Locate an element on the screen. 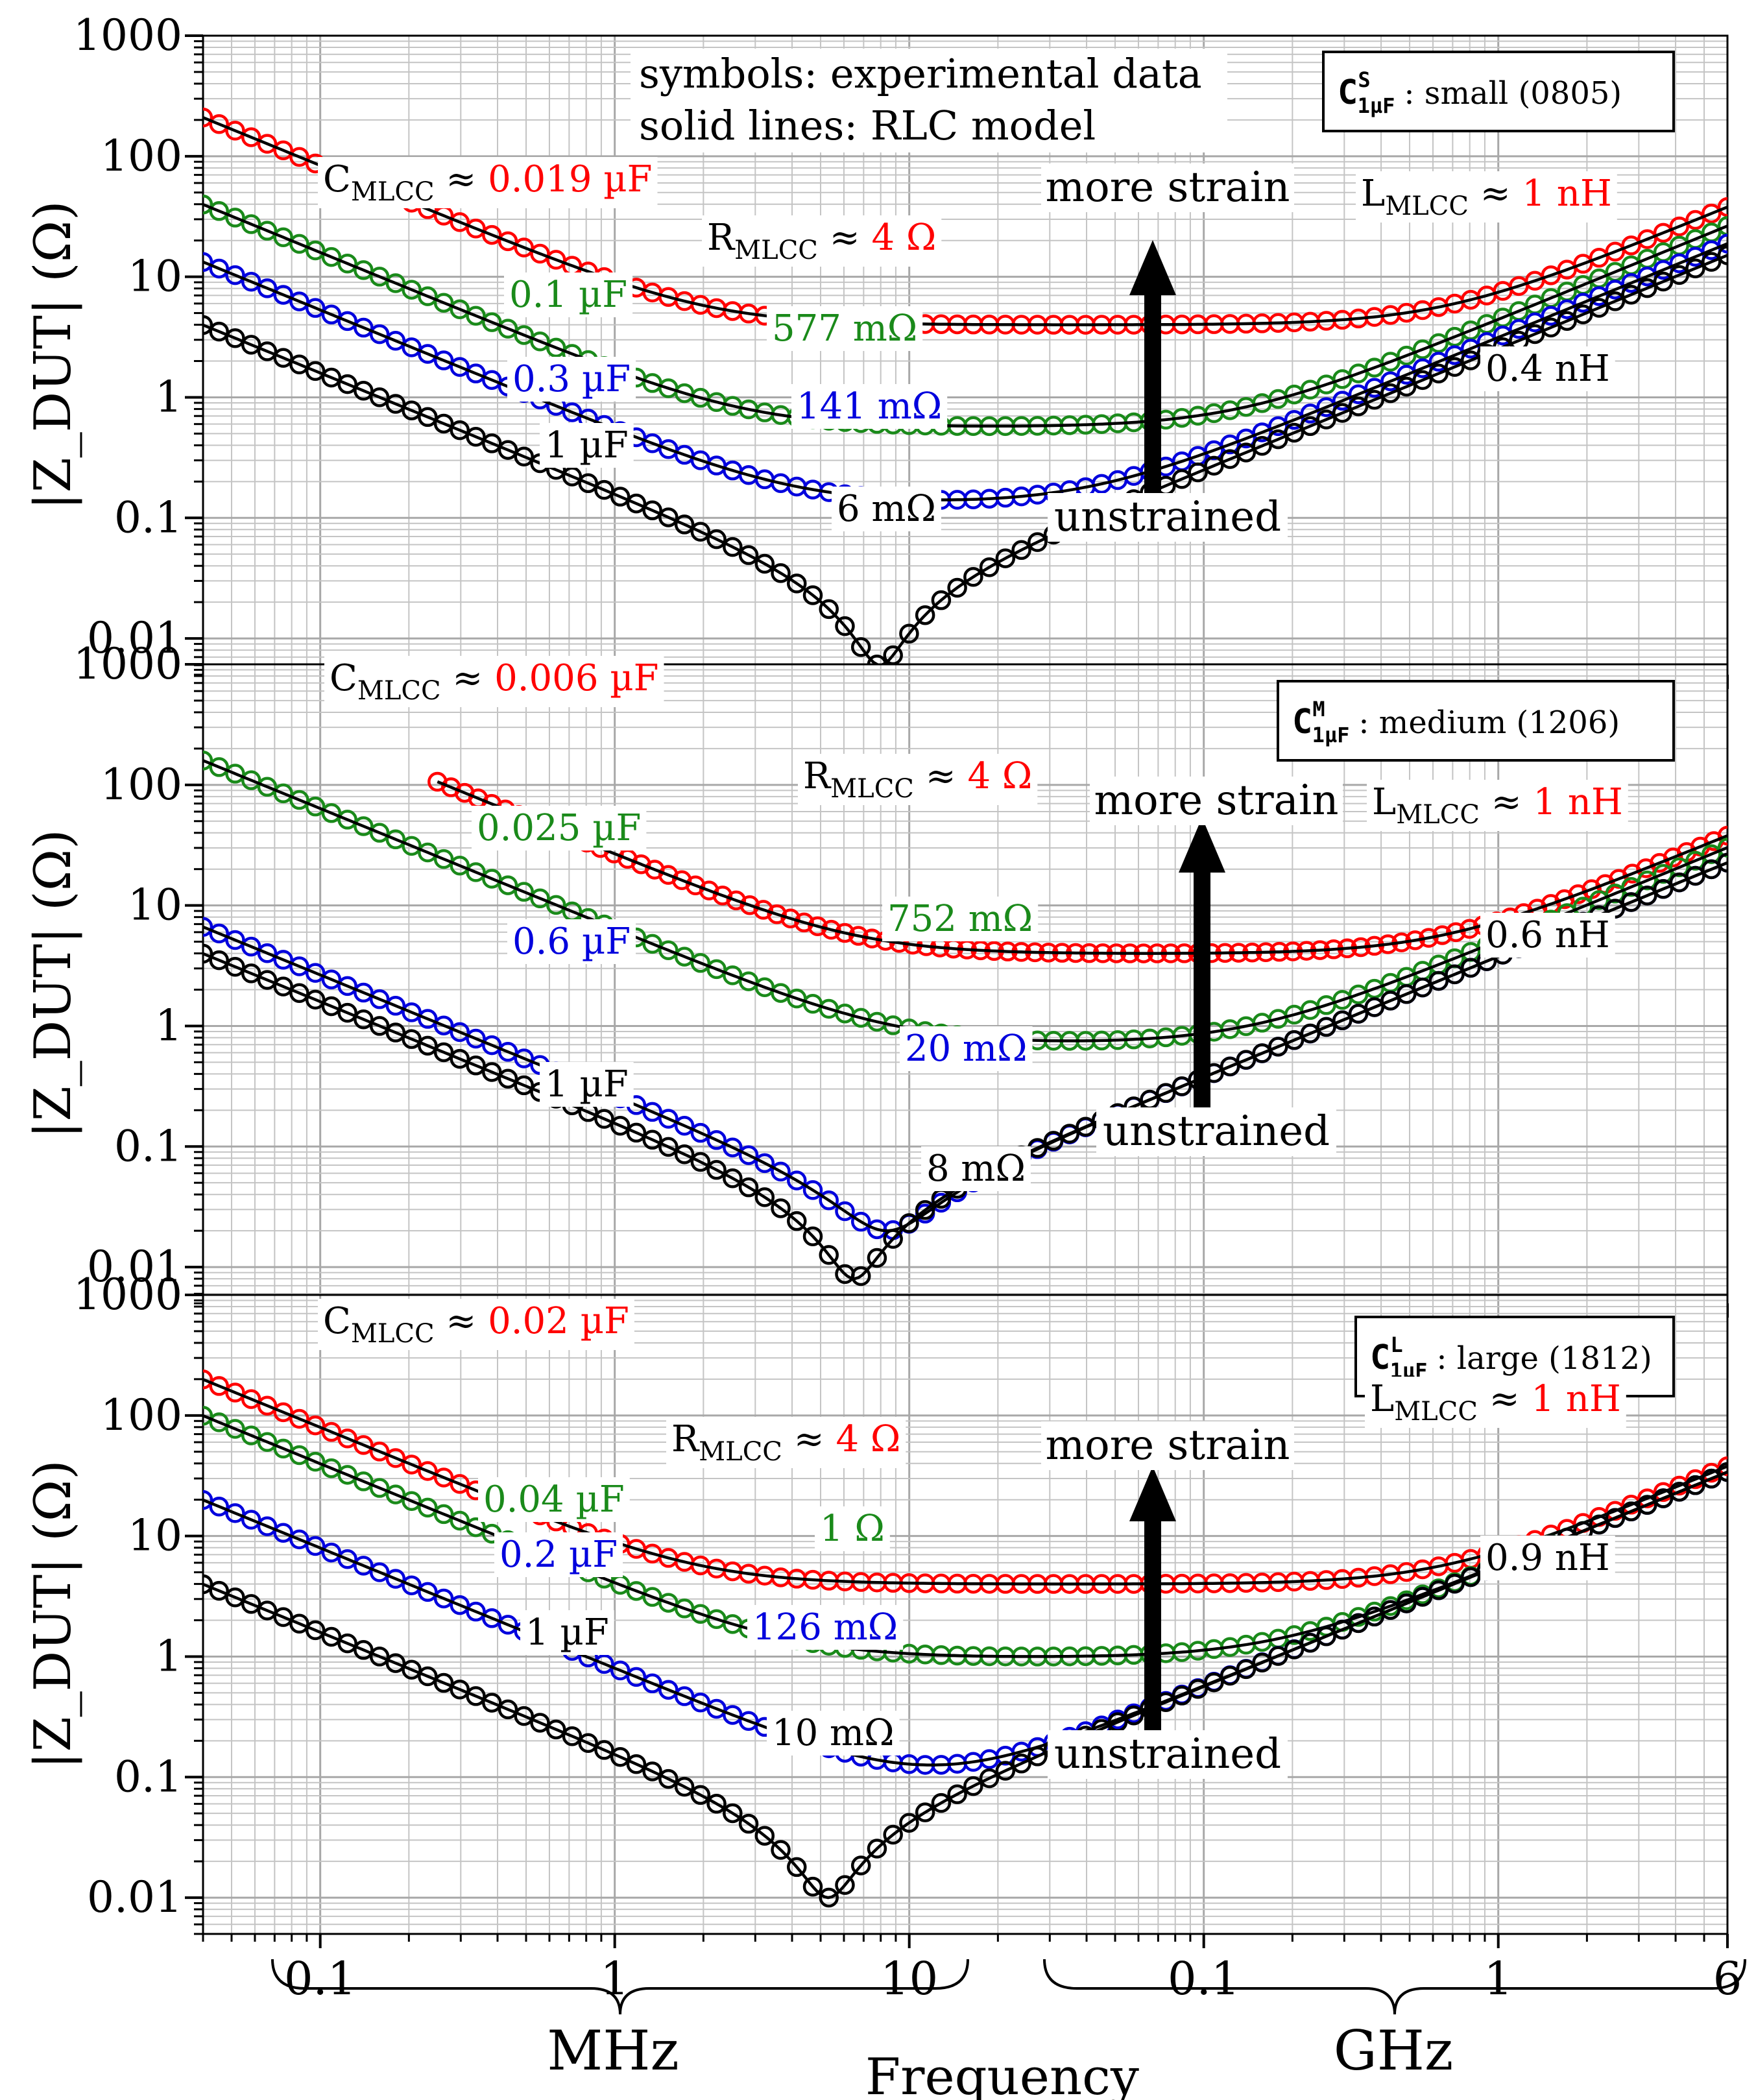 Image resolution: width=1756 pixels, height=2100 pixels. annotation-value: 10 mΩ is located at coordinates (833, 1733).